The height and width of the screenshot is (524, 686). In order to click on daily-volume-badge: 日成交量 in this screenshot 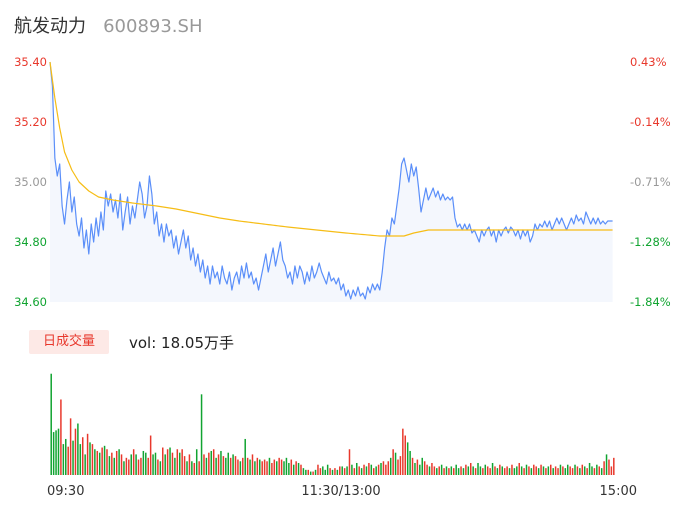, I will do `click(69, 342)`.